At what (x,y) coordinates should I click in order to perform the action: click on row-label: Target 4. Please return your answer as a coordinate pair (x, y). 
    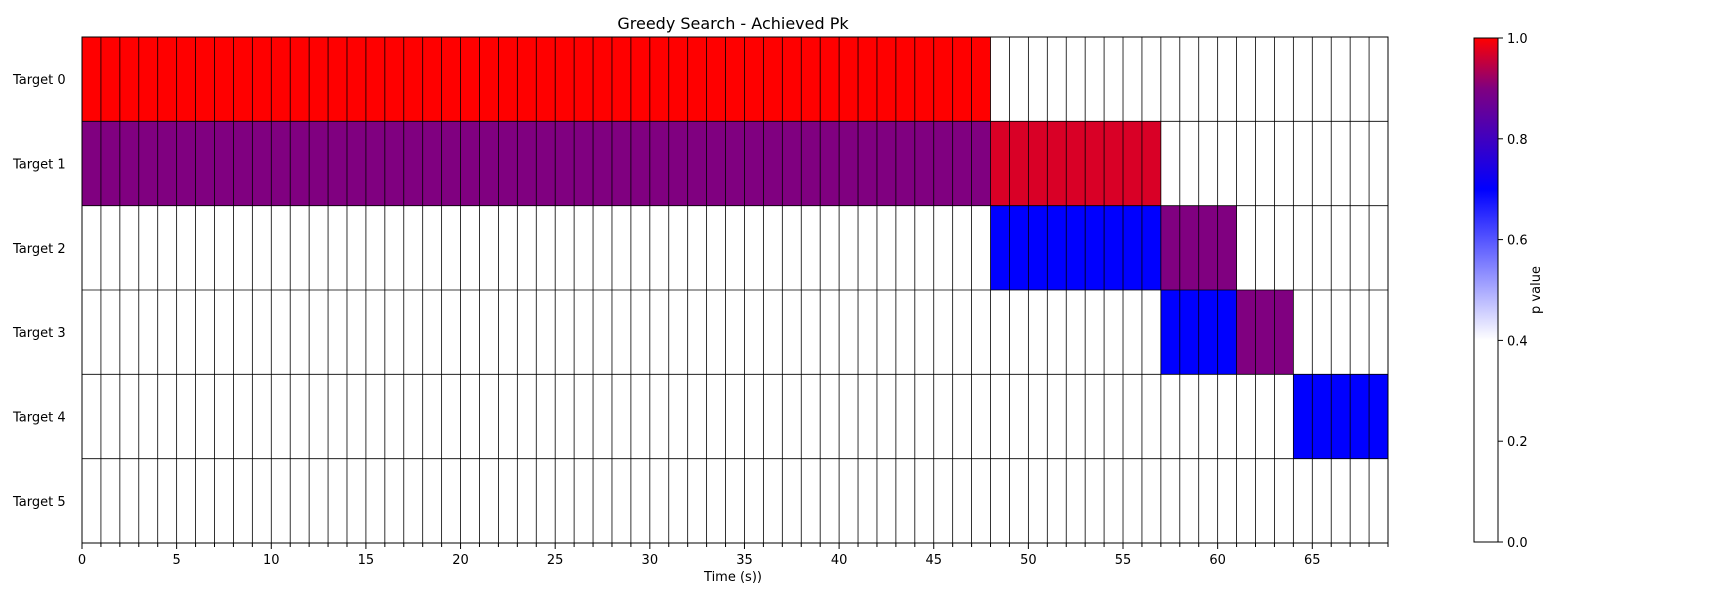
    Looking at the image, I should click on (39, 418).